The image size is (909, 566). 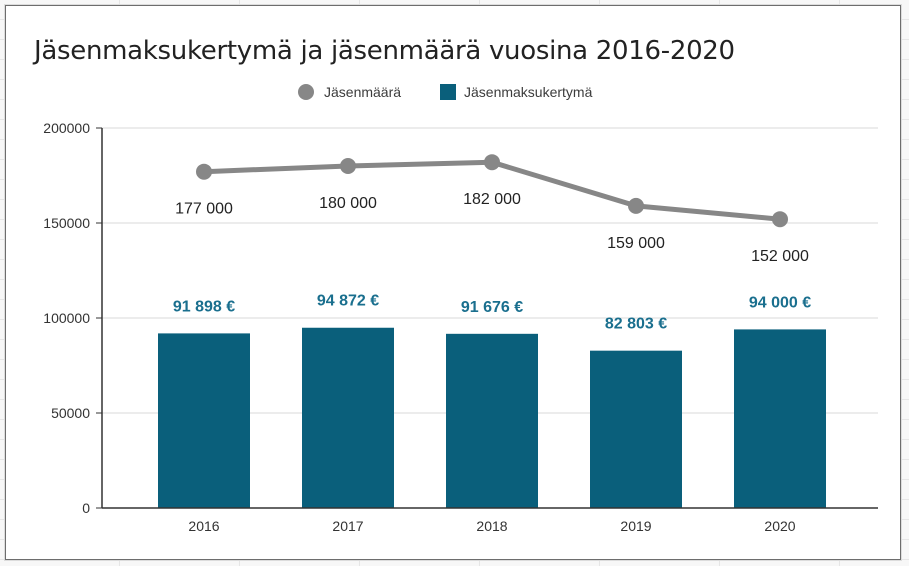 What do you see at coordinates (348, 203) in the screenshot?
I see `line-data-label: 180 000` at bounding box center [348, 203].